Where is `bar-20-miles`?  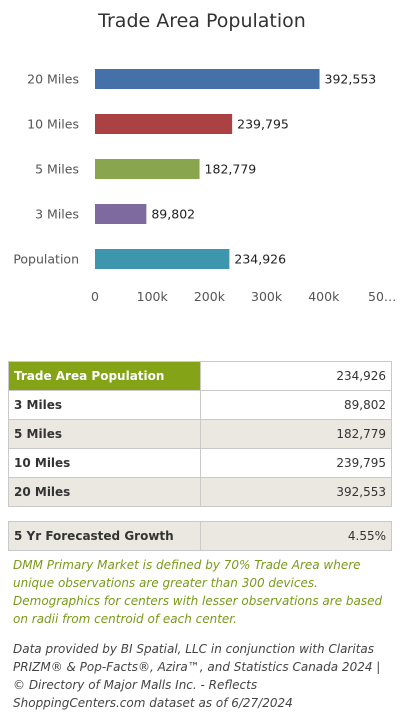 bar-20-miles is located at coordinates (207, 79).